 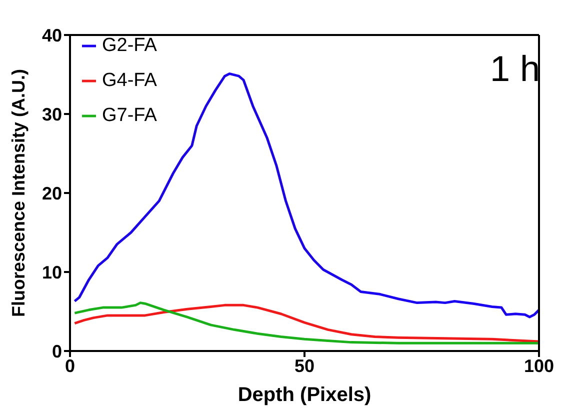 What do you see at coordinates (305, 395) in the screenshot?
I see `x-axis-title: Depth (Pixels)` at bounding box center [305, 395].